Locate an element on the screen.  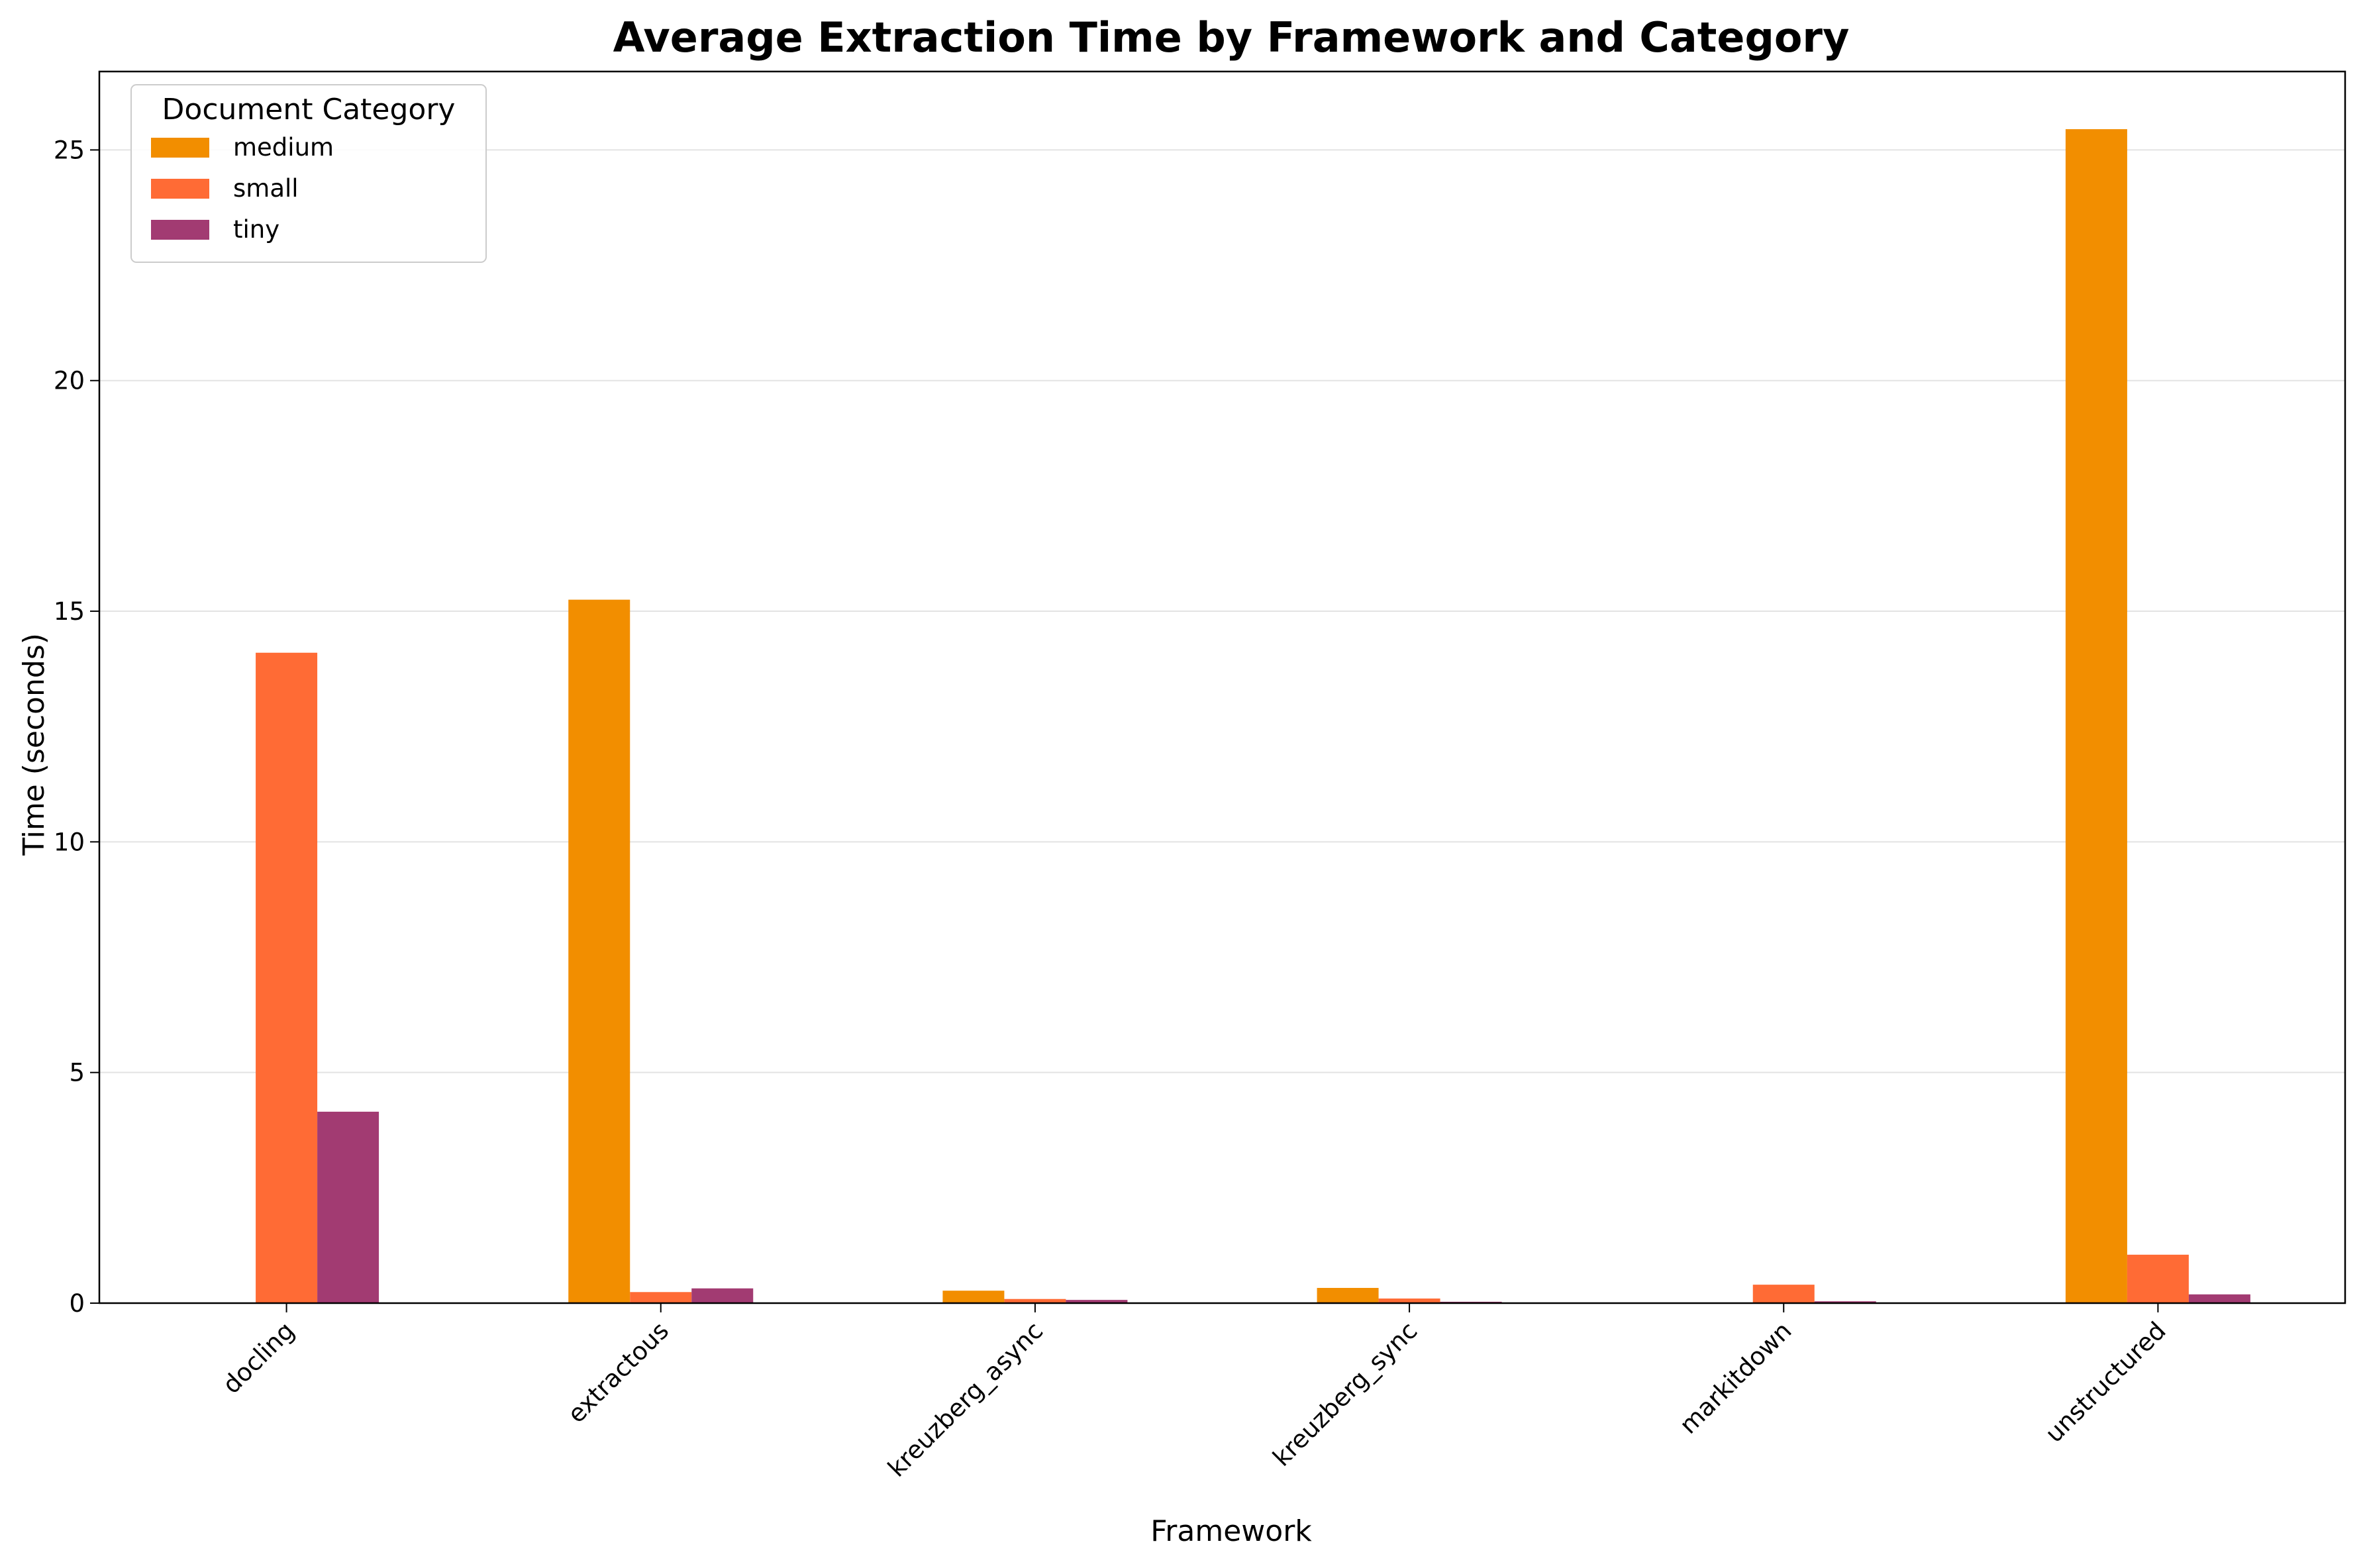
legend-swatch-medium is located at coordinates (180, 148).